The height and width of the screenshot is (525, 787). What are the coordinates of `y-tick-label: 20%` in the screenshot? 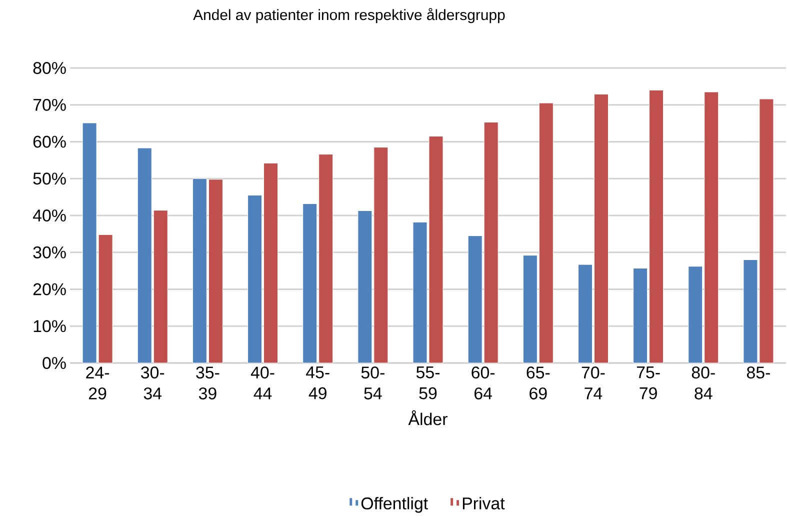 It's located at (49, 289).